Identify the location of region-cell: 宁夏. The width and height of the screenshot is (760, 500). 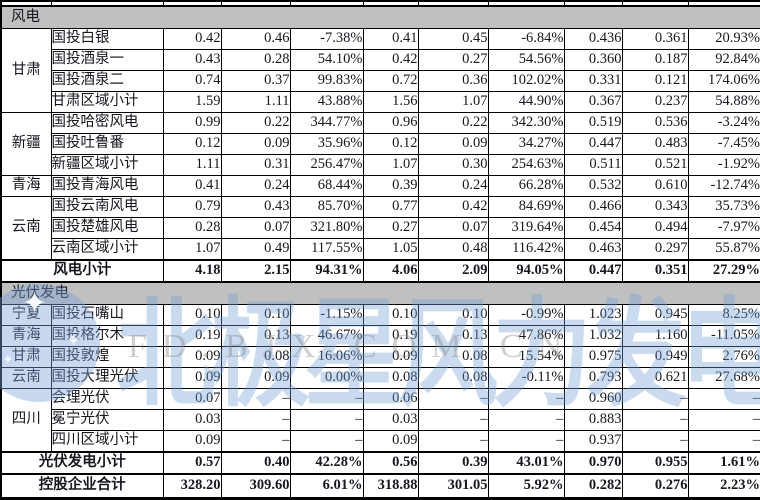
(26, 315).